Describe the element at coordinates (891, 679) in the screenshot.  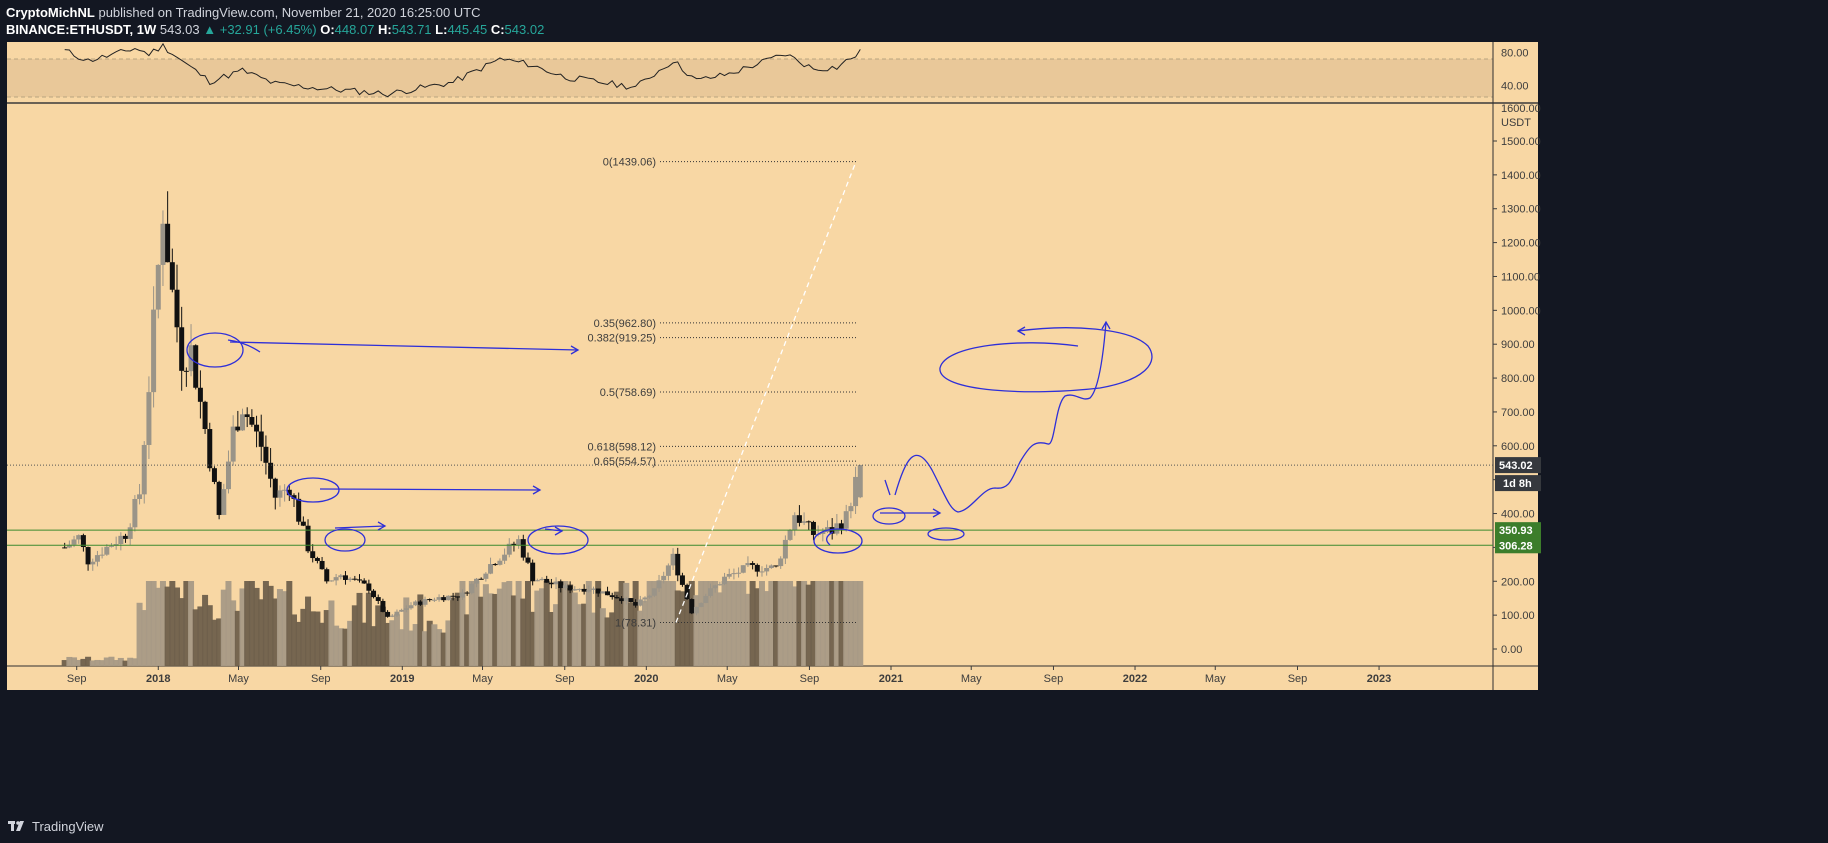
I see `time-tick-label: 2021` at that location.